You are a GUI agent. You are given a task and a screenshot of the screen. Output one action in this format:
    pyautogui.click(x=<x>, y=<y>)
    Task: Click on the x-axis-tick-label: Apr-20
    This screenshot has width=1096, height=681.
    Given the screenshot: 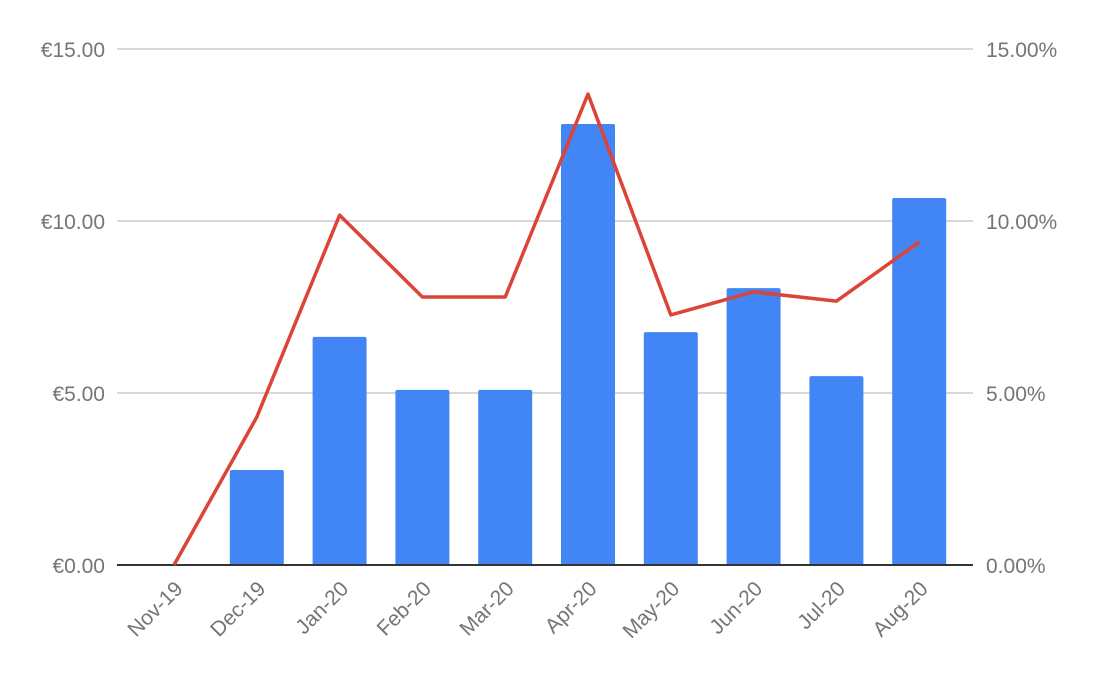 What is the action you would take?
    pyautogui.click(x=571, y=607)
    